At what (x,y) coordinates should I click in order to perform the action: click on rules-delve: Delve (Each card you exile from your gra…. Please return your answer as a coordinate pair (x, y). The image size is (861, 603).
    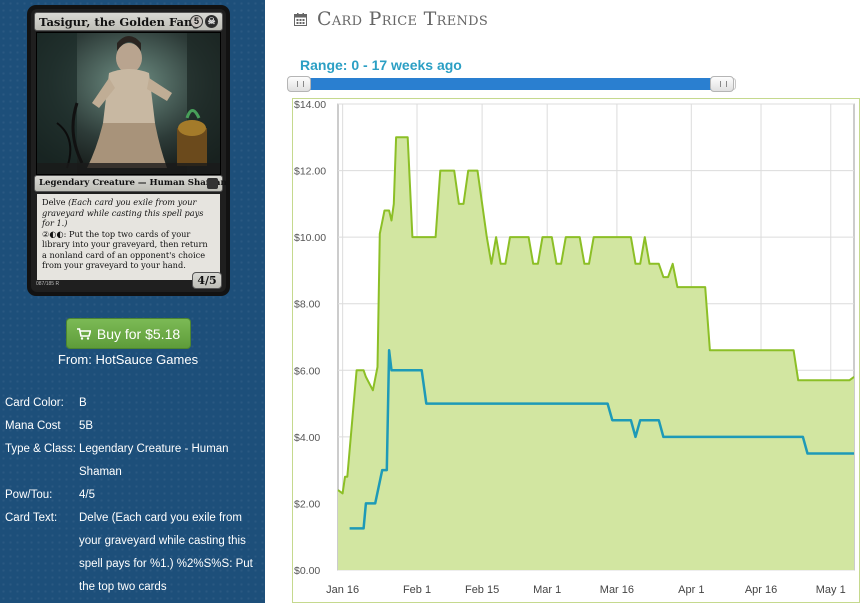
    Looking at the image, I should click on (128, 213).